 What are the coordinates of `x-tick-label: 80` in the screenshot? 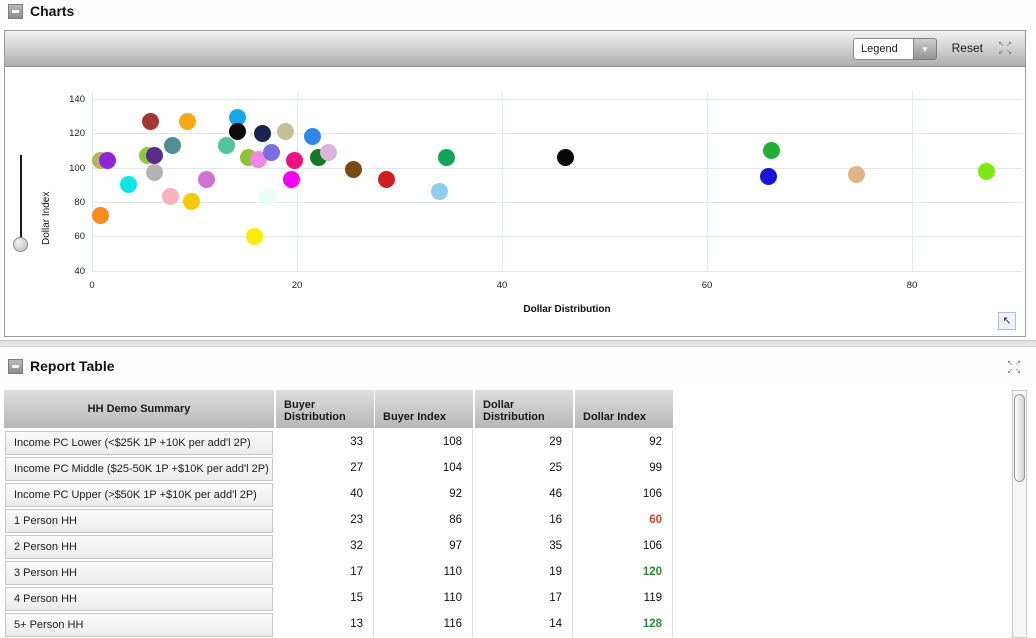 It's located at (912, 285).